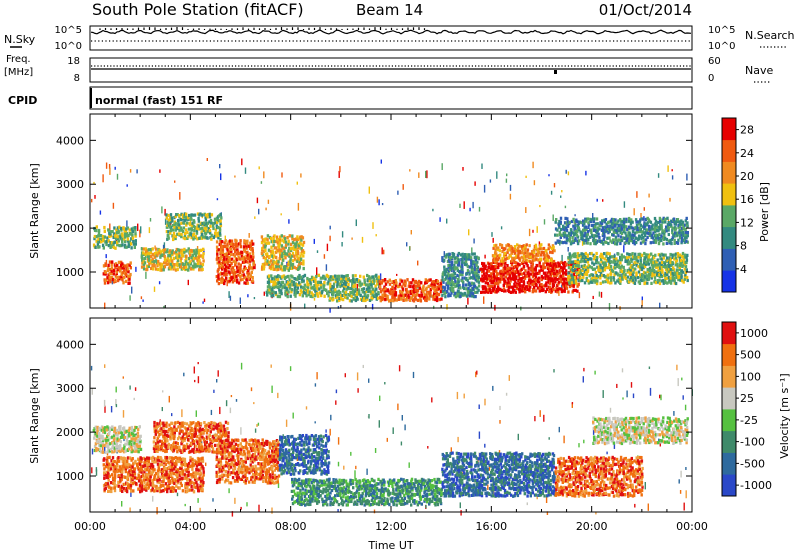 The width and height of the screenshot is (800, 558). What do you see at coordinates (721, 30) in the screenshot?
I see `noise-right-tick-top: 10^5` at bounding box center [721, 30].